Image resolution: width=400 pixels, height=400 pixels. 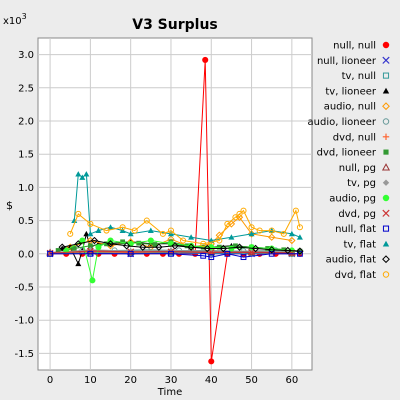 I want to click on legend-label: dvd, null, so click(x=354, y=137).